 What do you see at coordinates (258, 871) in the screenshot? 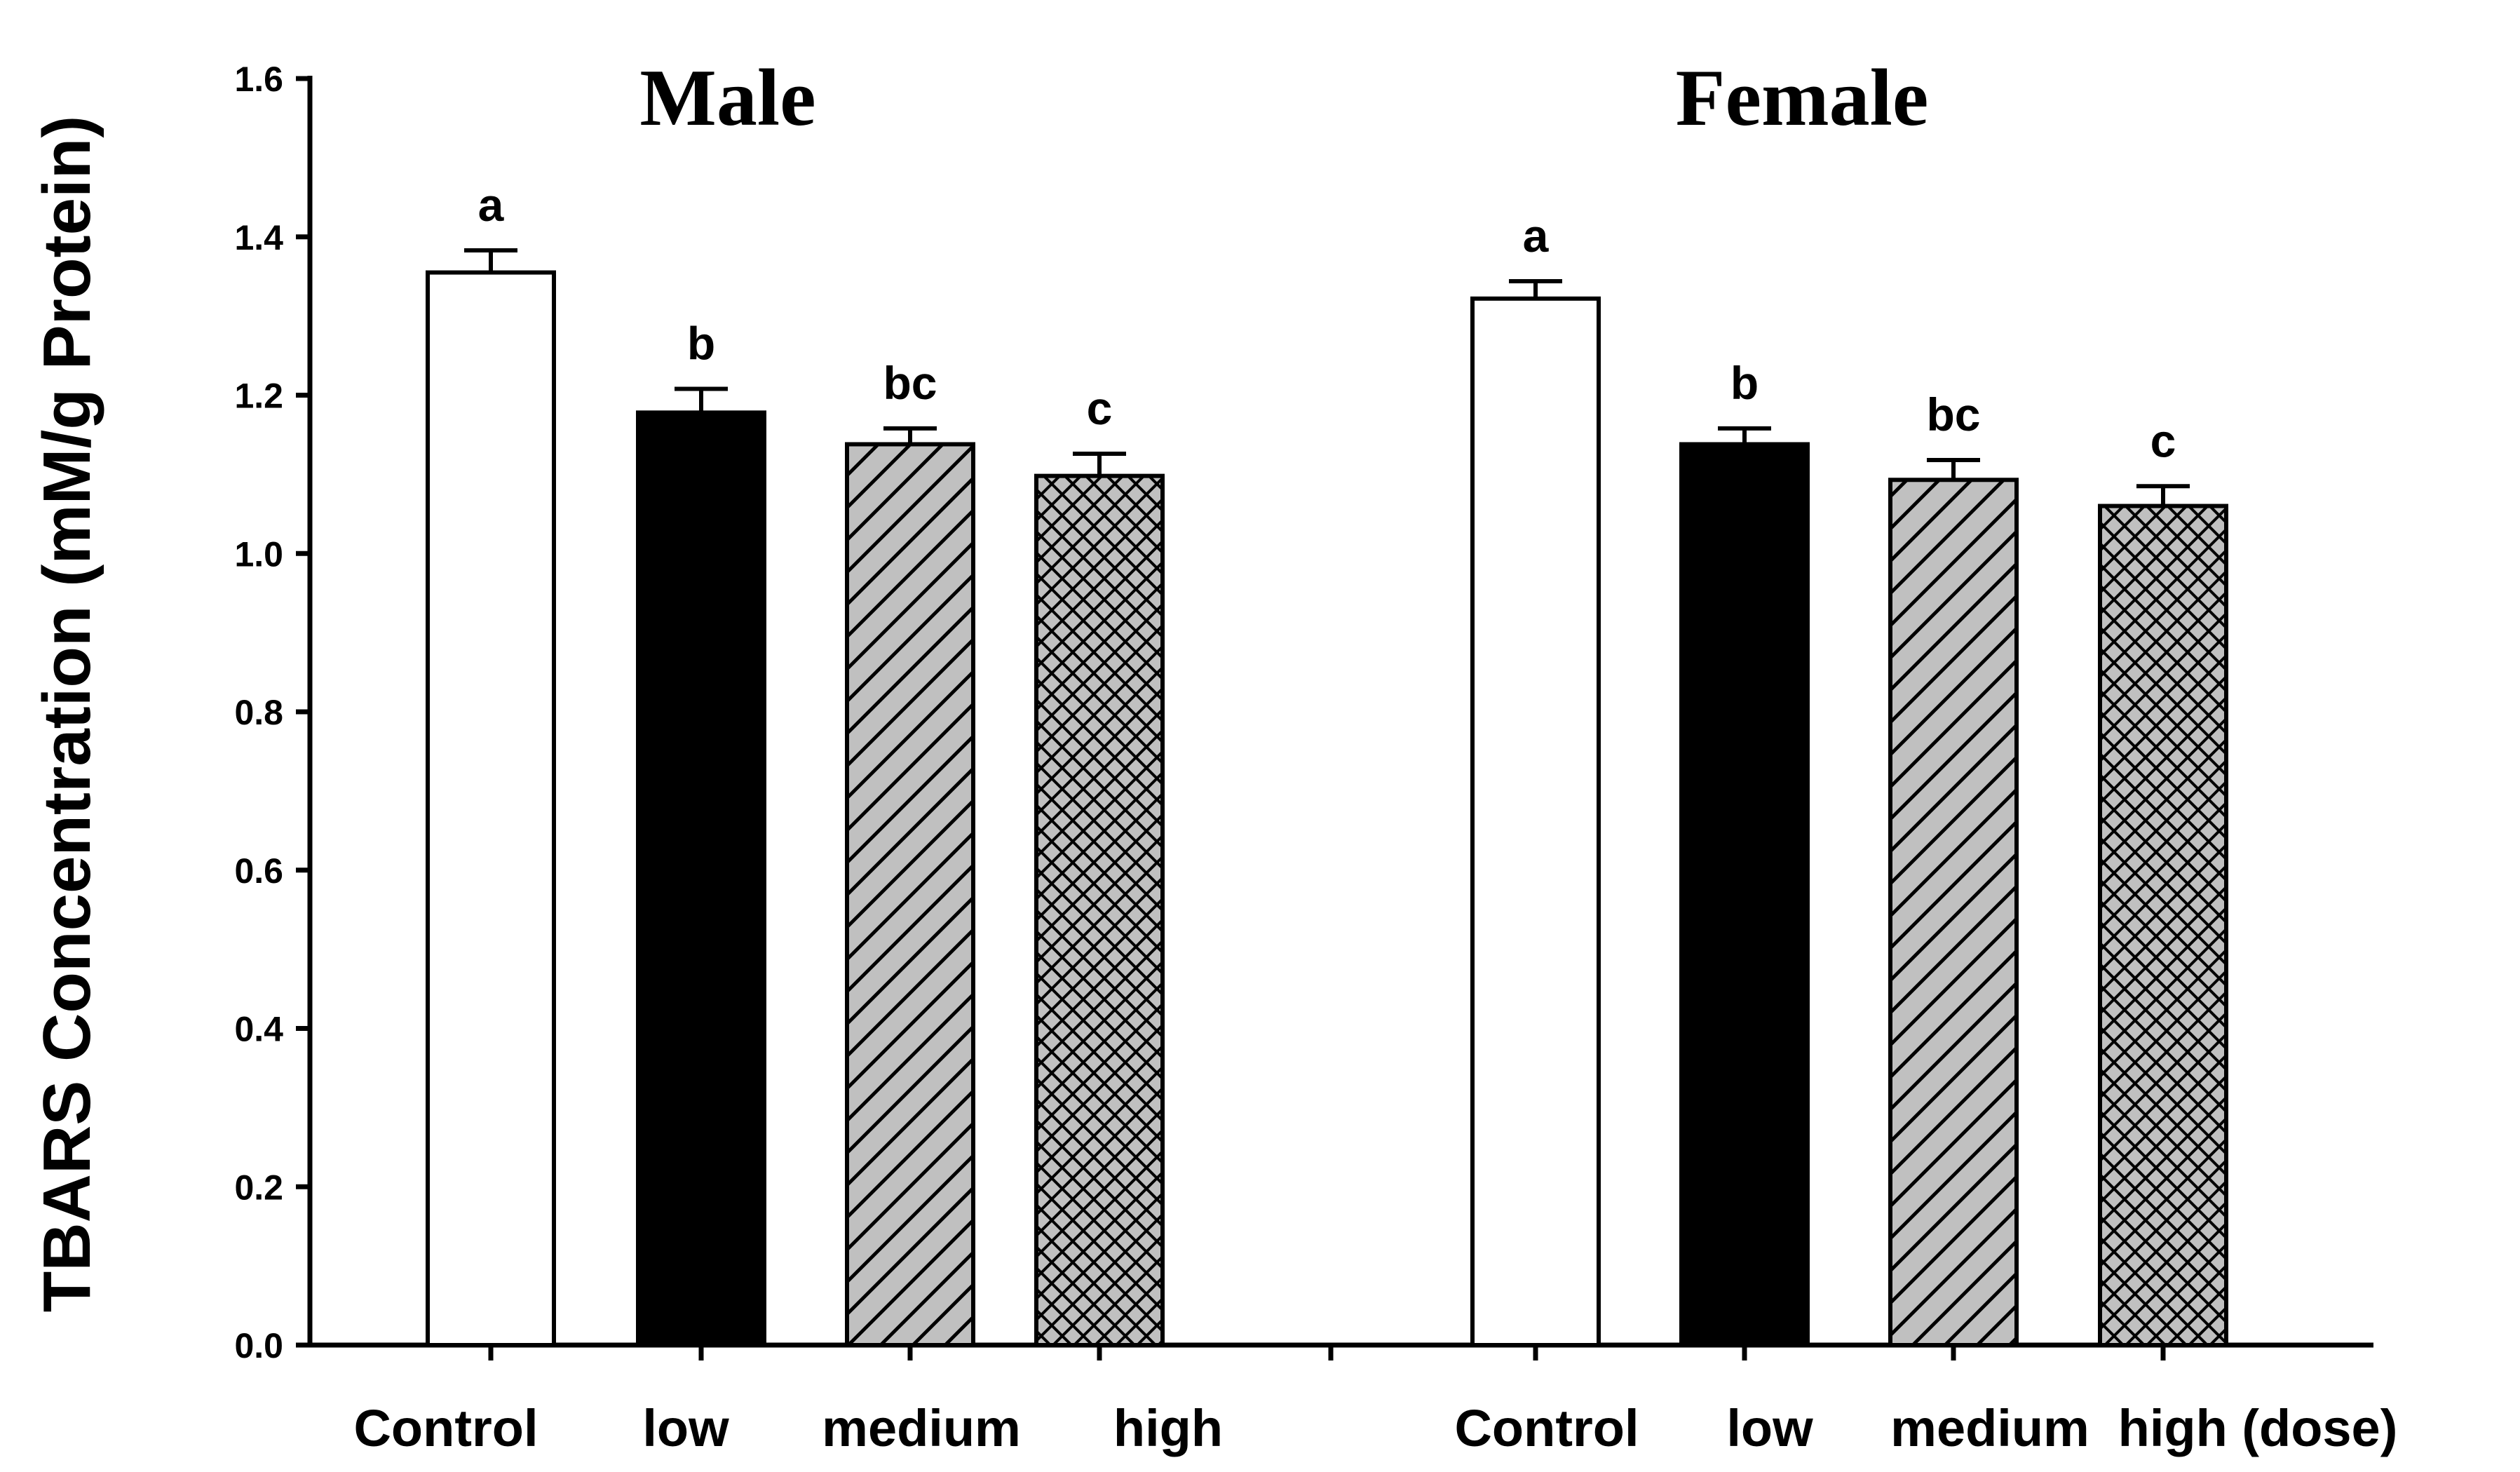
I see `y-tick-label: 0.6` at bounding box center [258, 871].